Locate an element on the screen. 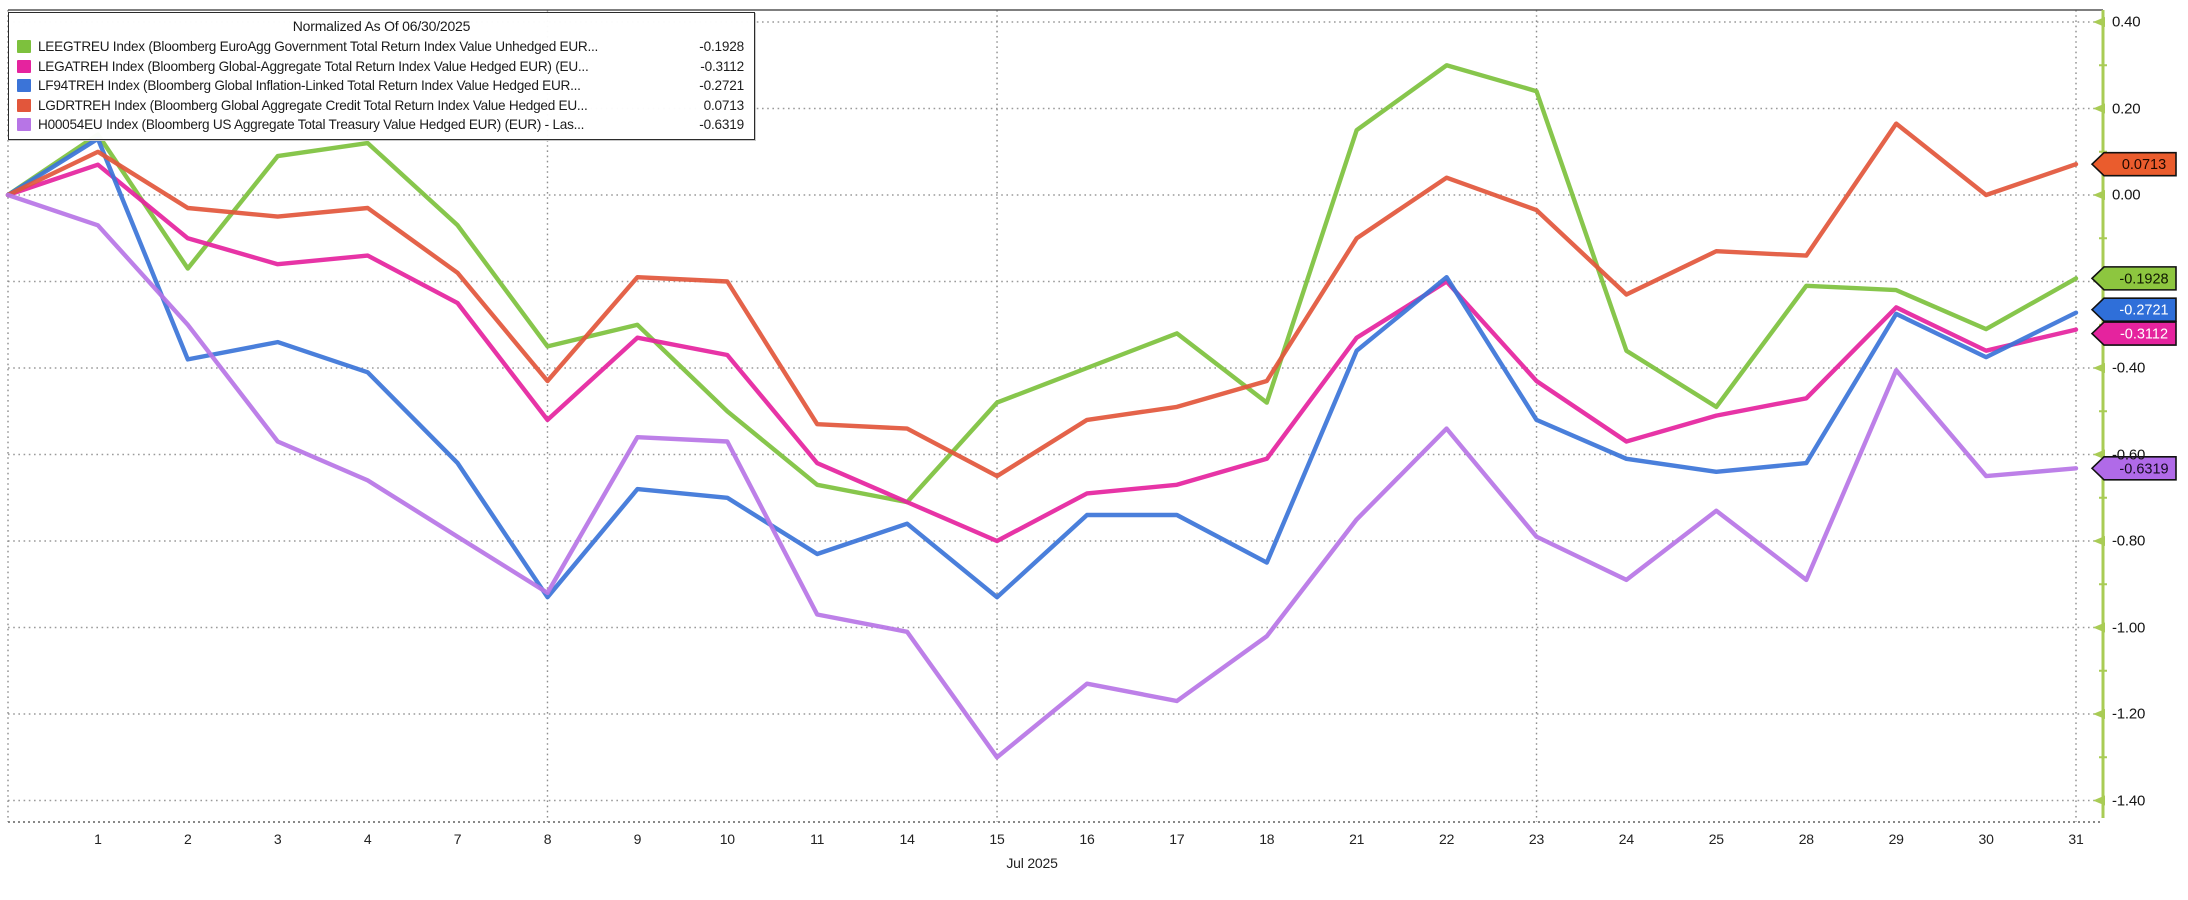 The height and width of the screenshot is (900, 2188). lgdrtreh-series-swatch-icon is located at coordinates (24, 105).